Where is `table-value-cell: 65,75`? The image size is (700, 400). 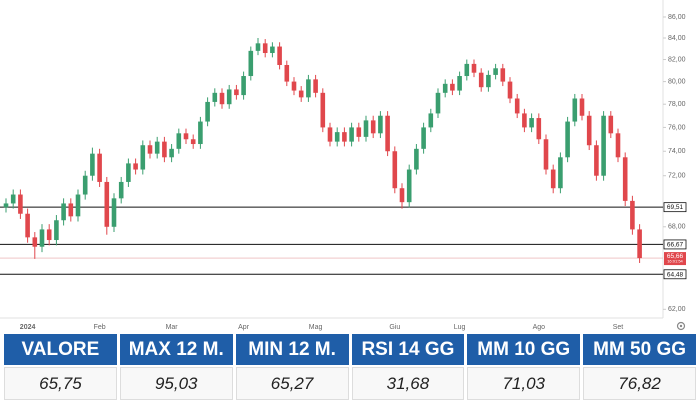
table-value-cell: 65,75 is located at coordinates (60, 383).